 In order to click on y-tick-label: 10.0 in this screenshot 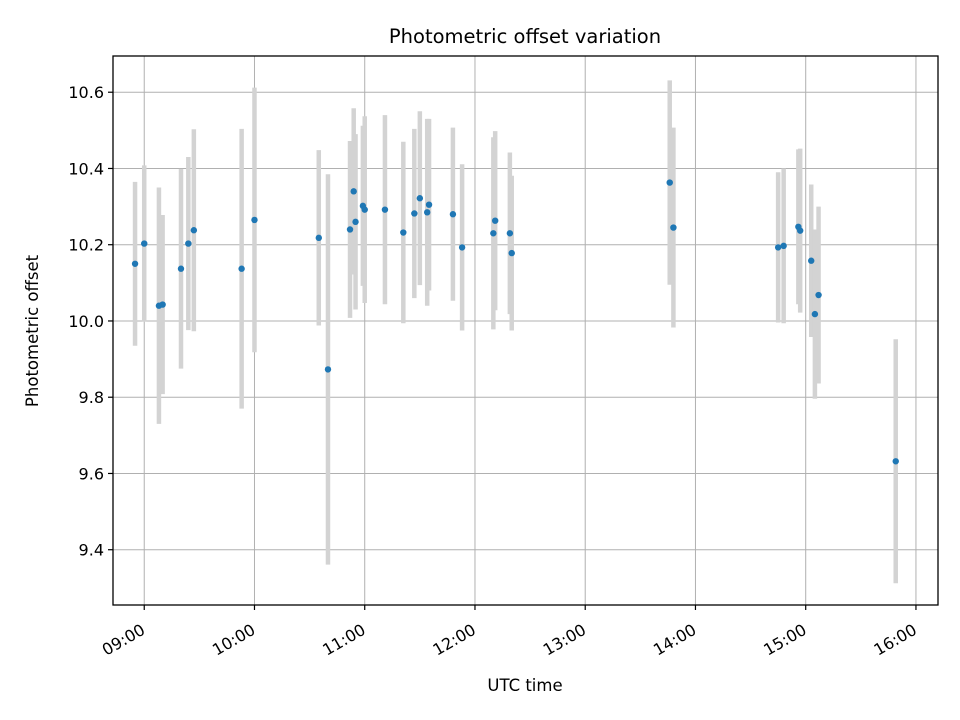, I will do `click(86, 321)`.